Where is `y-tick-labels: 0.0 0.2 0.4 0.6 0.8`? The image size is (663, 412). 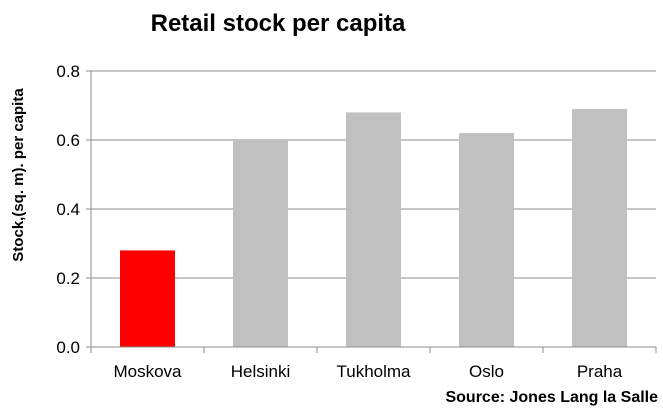 y-tick-labels: 0.0 0.2 0.4 0.6 0.8 is located at coordinates (68, 209).